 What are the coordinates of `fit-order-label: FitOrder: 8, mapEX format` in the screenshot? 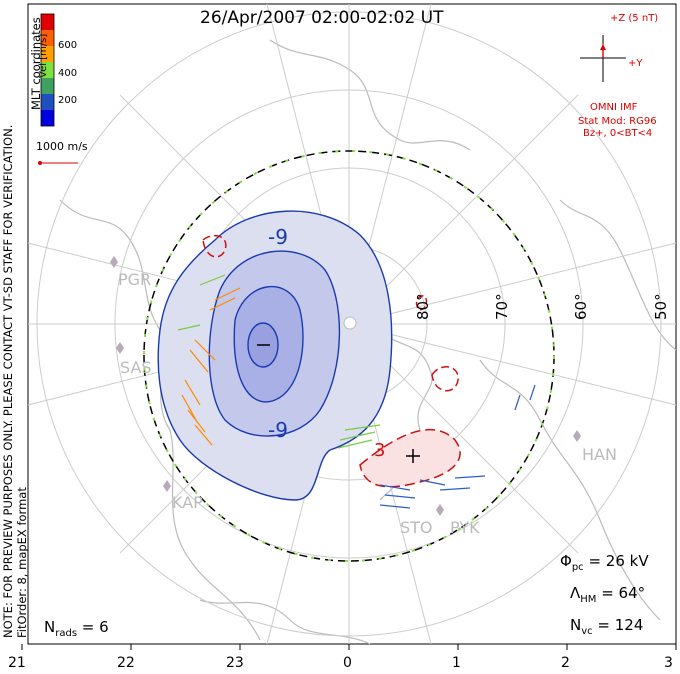 It's located at (22, 562).